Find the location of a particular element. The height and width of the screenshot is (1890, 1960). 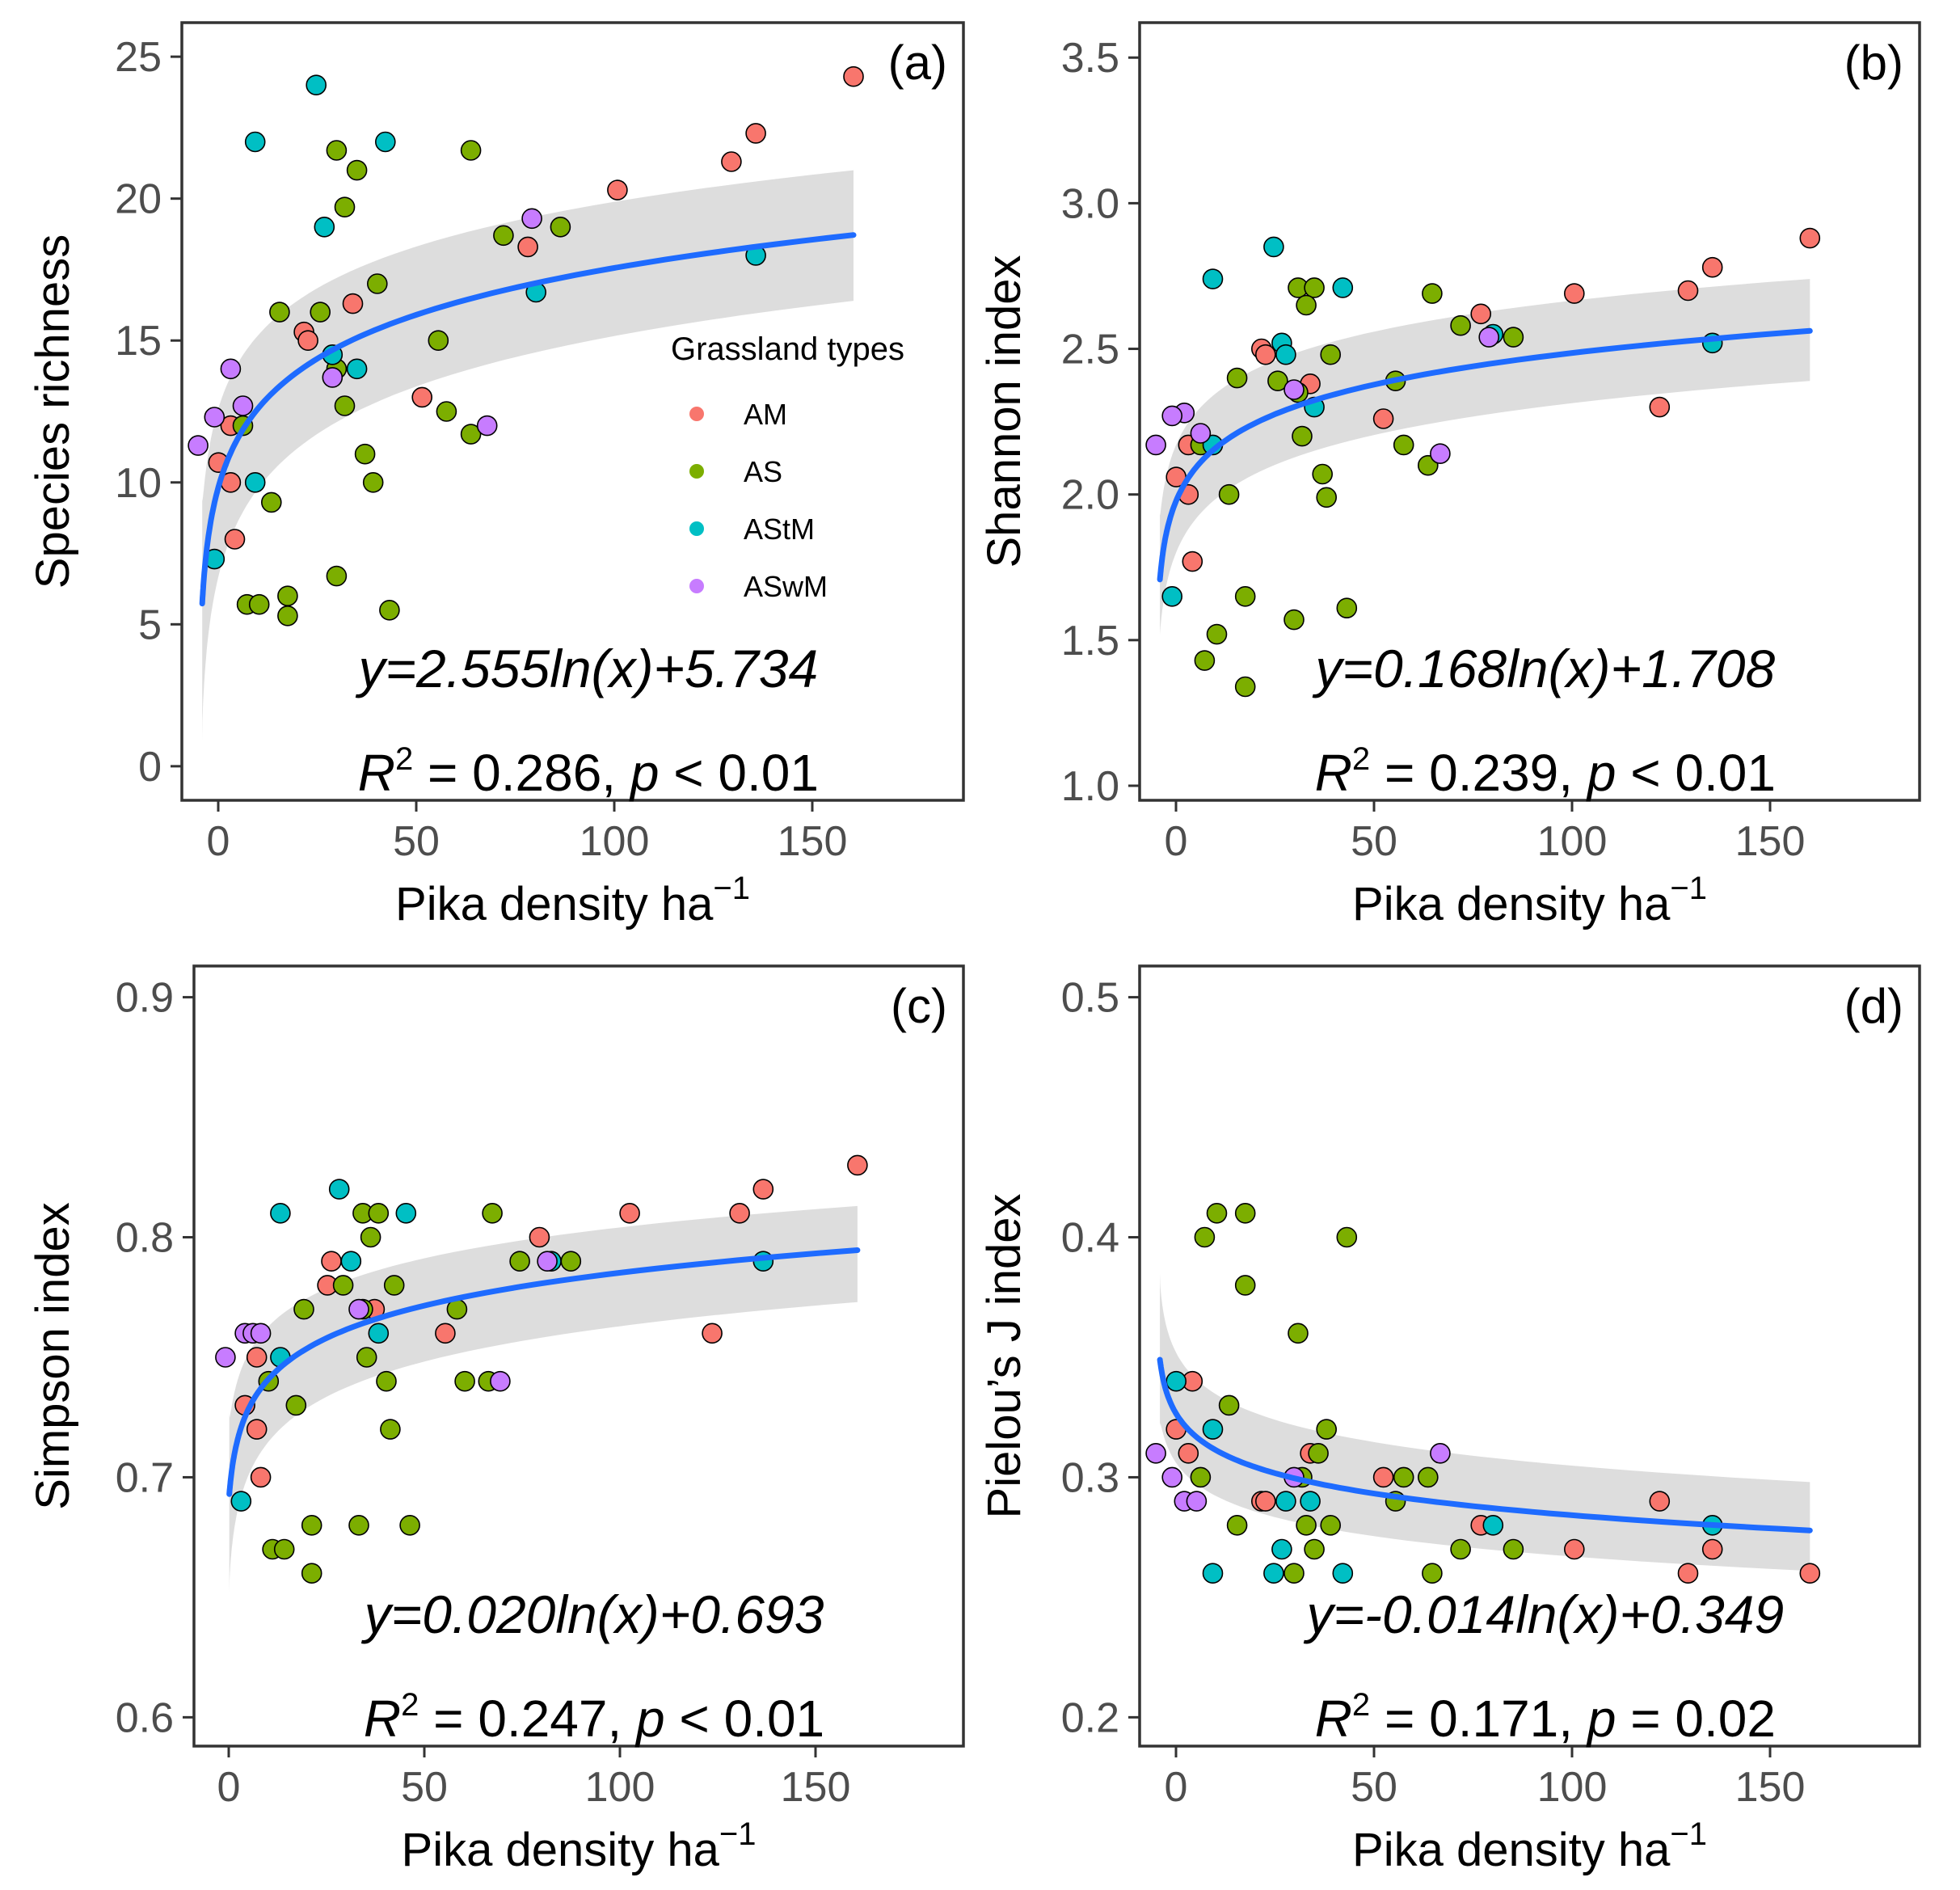

y-axis-title-a: Species richness is located at coordinates (53, 411).